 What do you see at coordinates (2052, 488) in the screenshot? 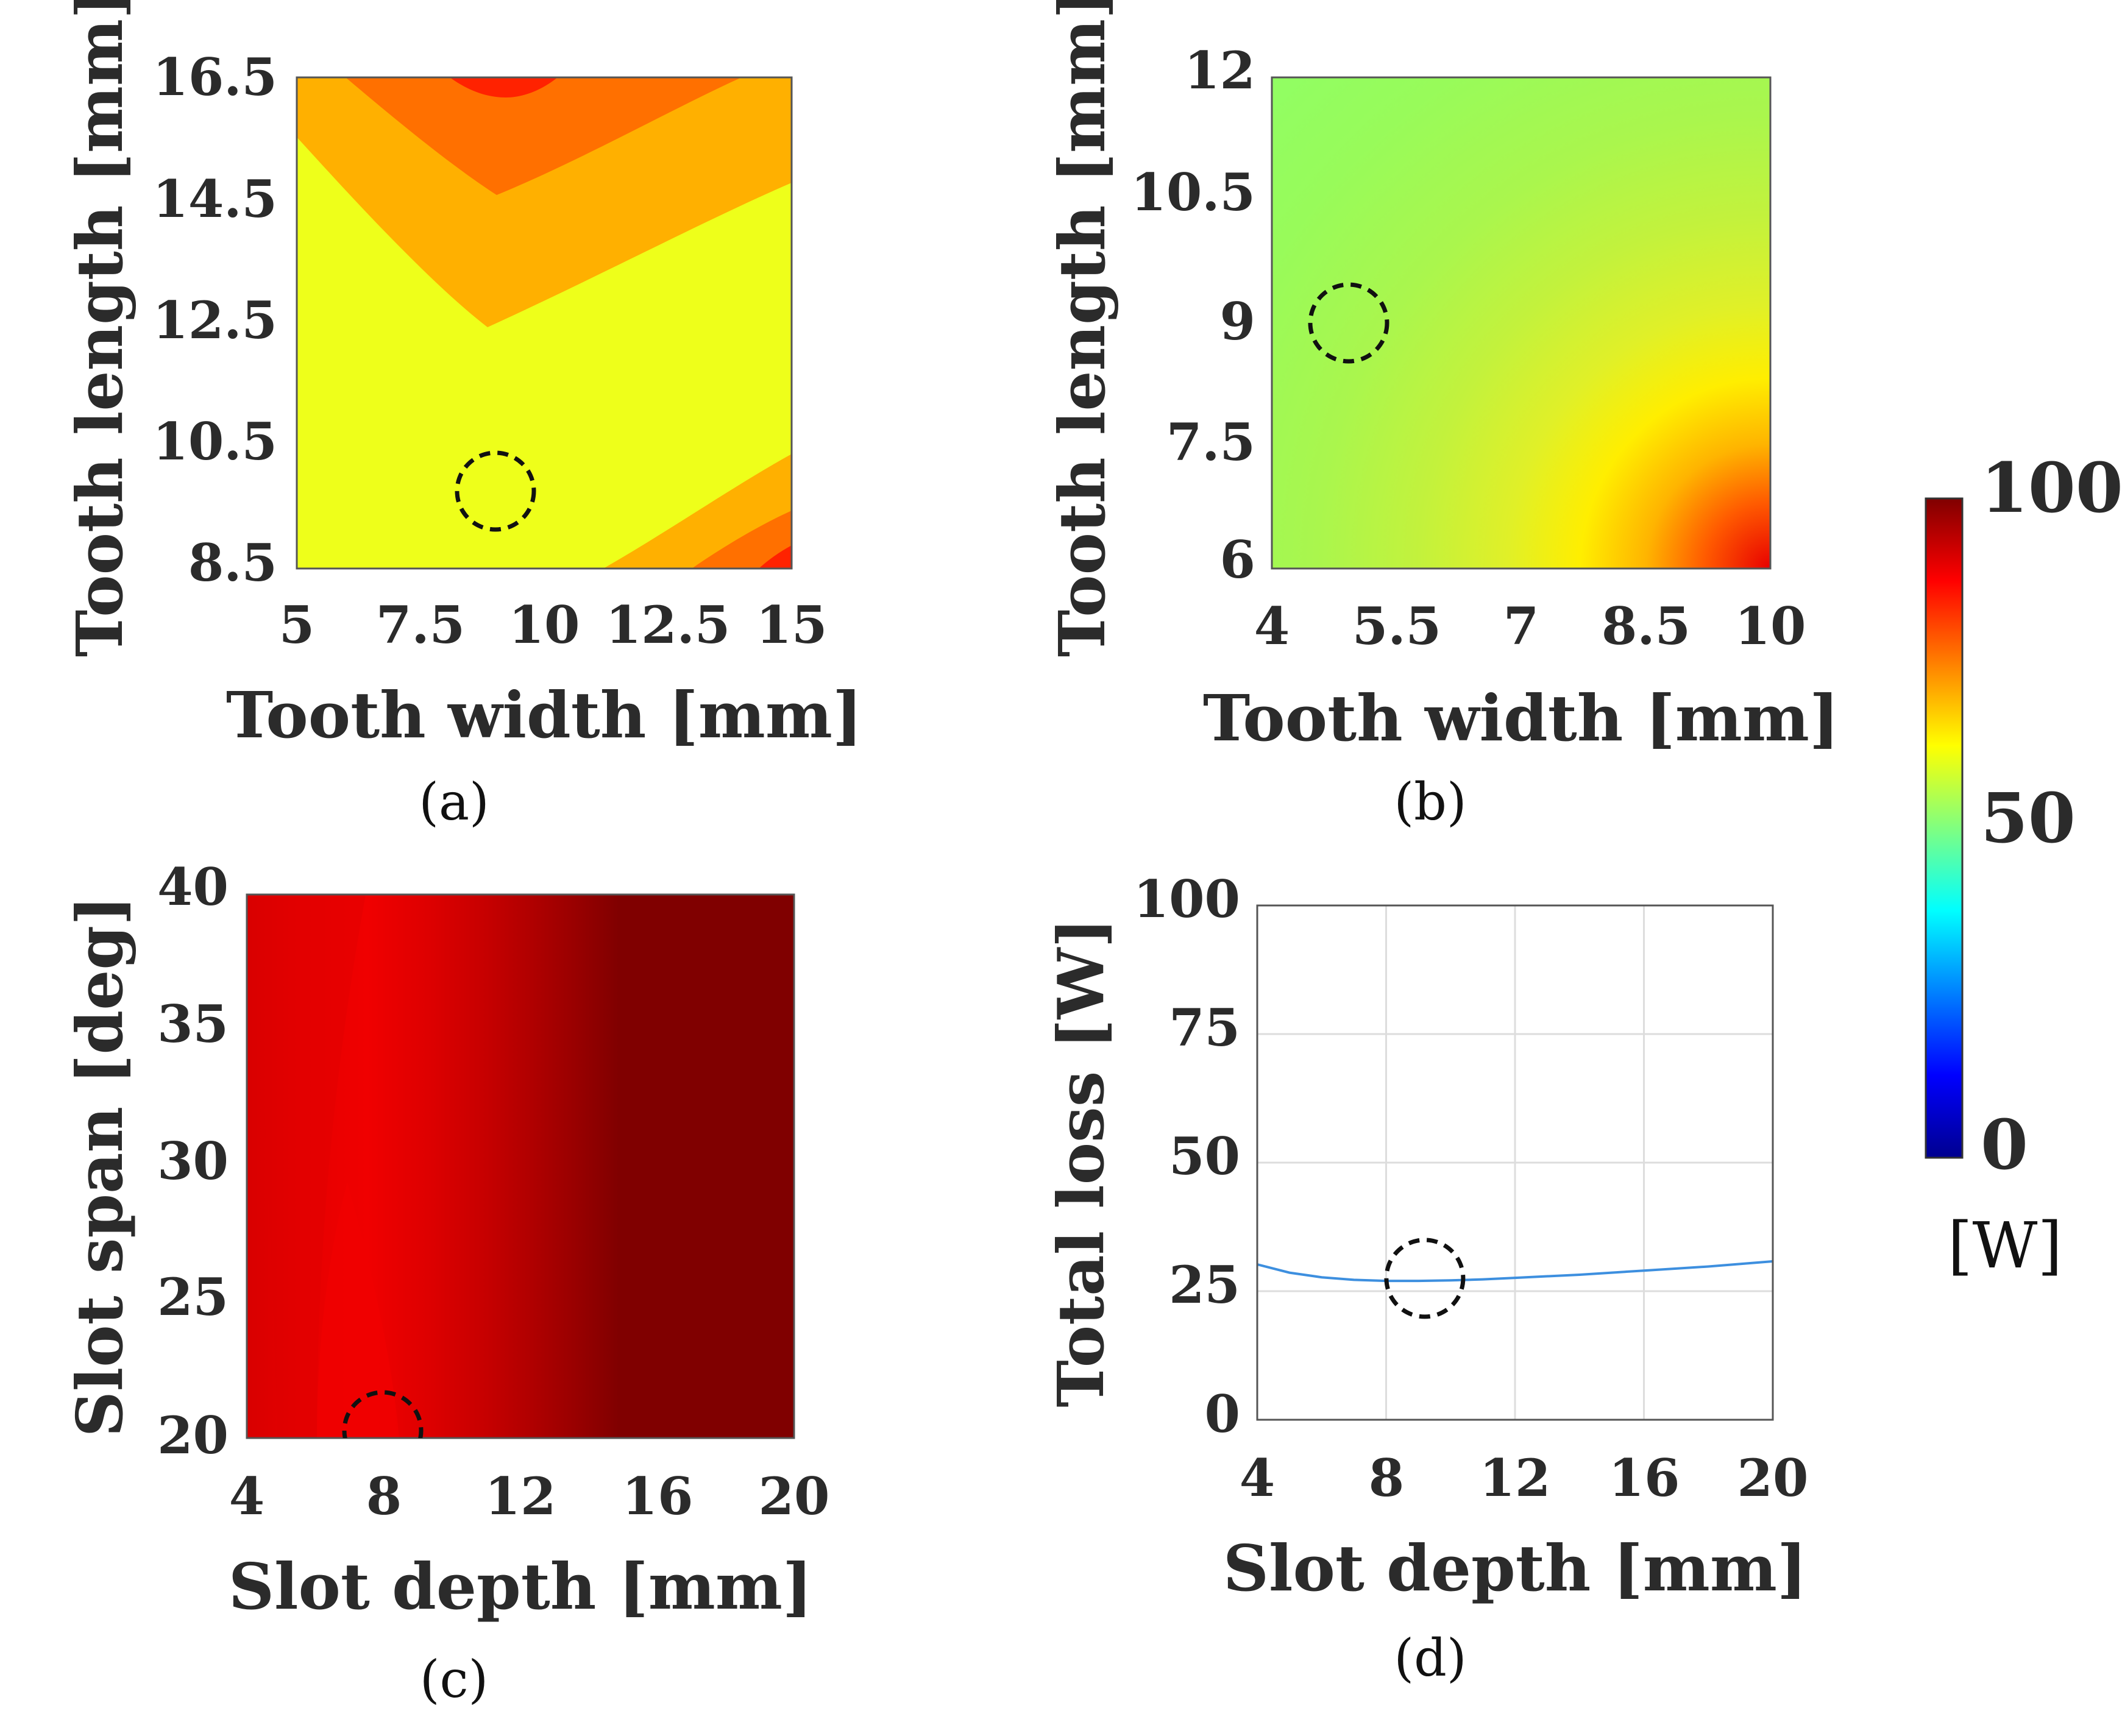
I see `colorbar-tick-100: 100` at bounding box center [2052, 488].